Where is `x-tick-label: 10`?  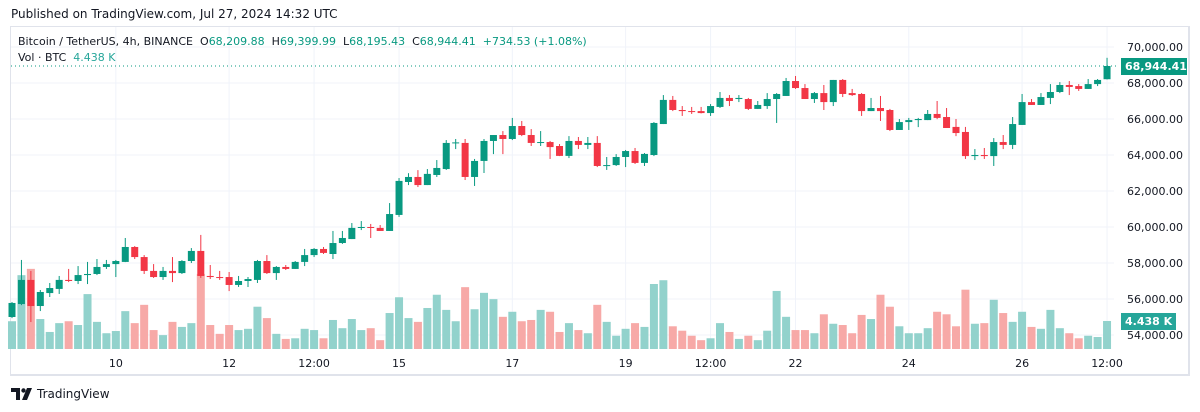 x-tick-label: 10 is located at coordinates (116, 363).